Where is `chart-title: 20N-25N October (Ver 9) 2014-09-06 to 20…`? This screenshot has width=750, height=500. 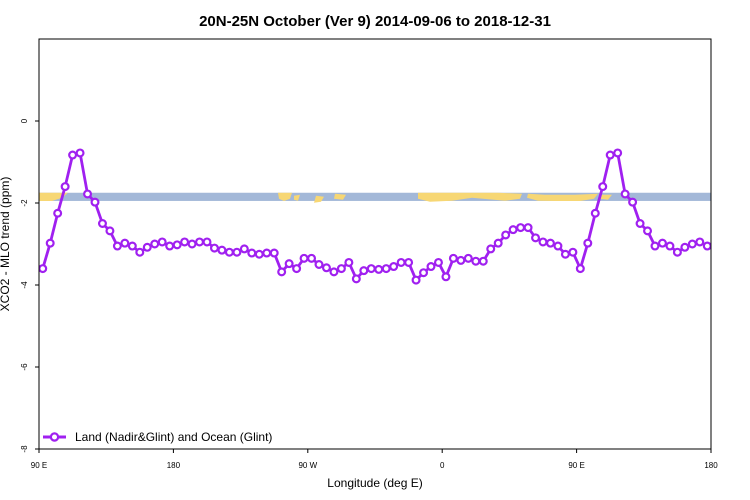
chart-title: 20N-25N October (Ver 9) 2014-09-06 to 20… is located at coordinates (375, 21).